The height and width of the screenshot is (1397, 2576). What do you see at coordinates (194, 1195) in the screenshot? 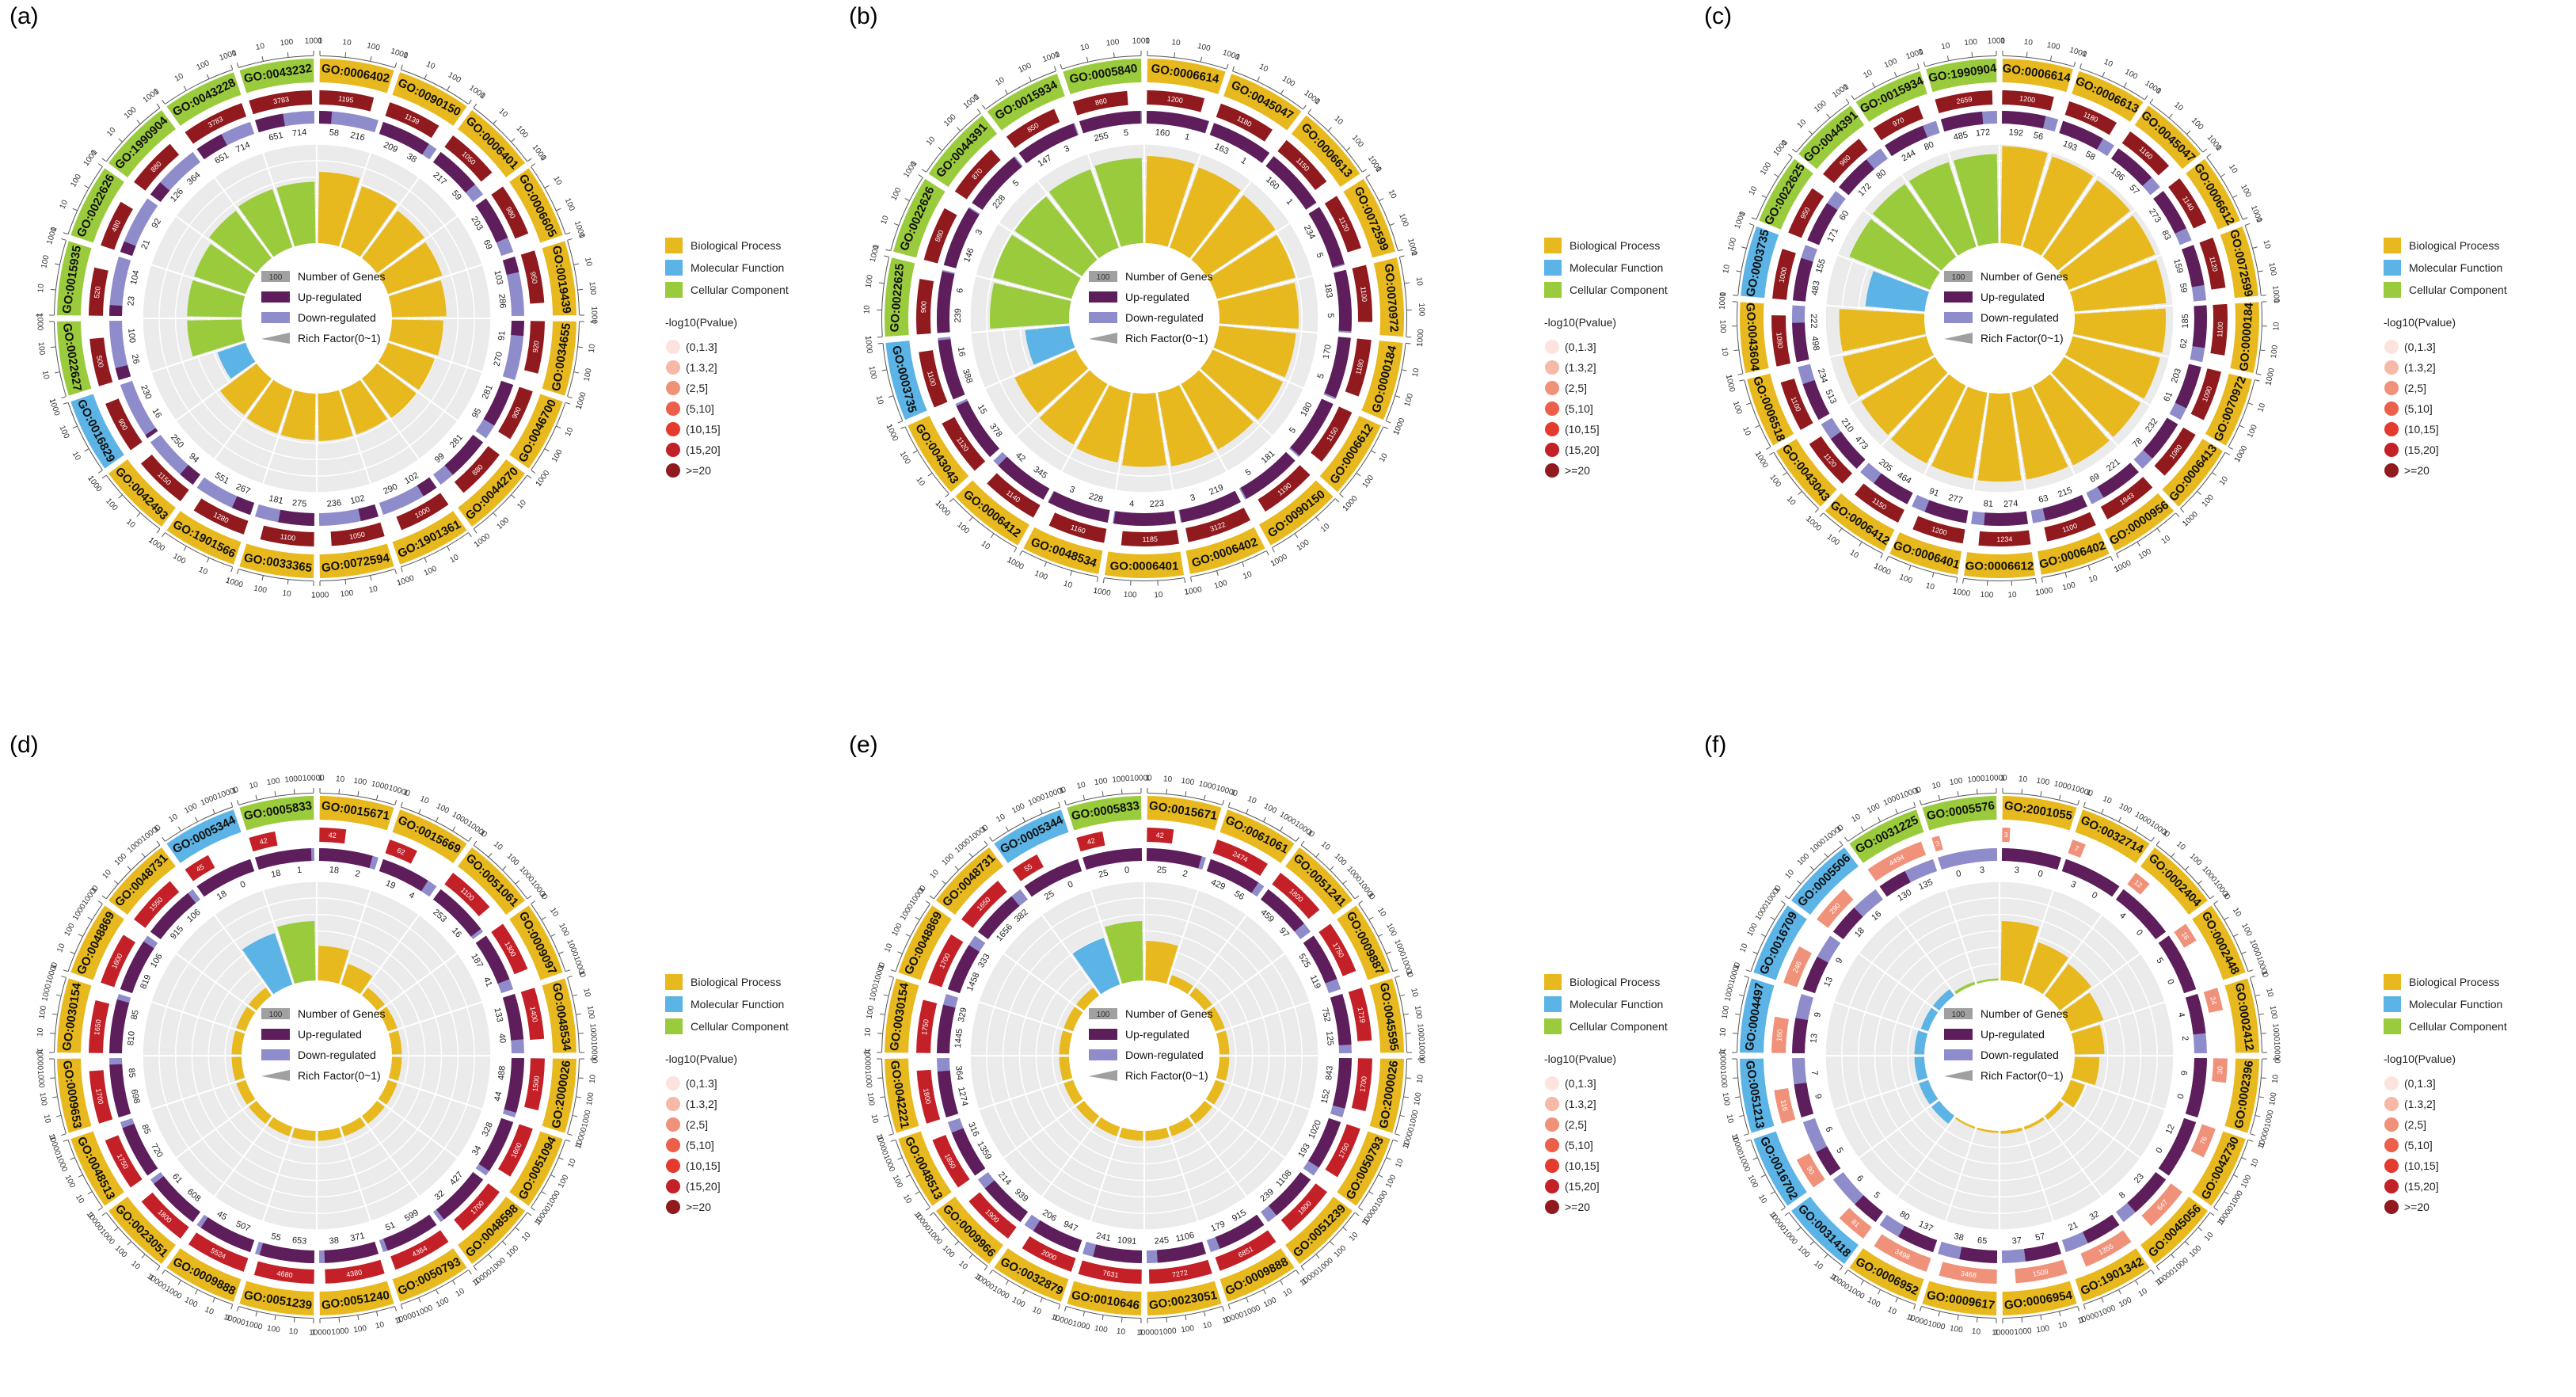
I see `up-count: 608` at bounding box center [194, 1195].